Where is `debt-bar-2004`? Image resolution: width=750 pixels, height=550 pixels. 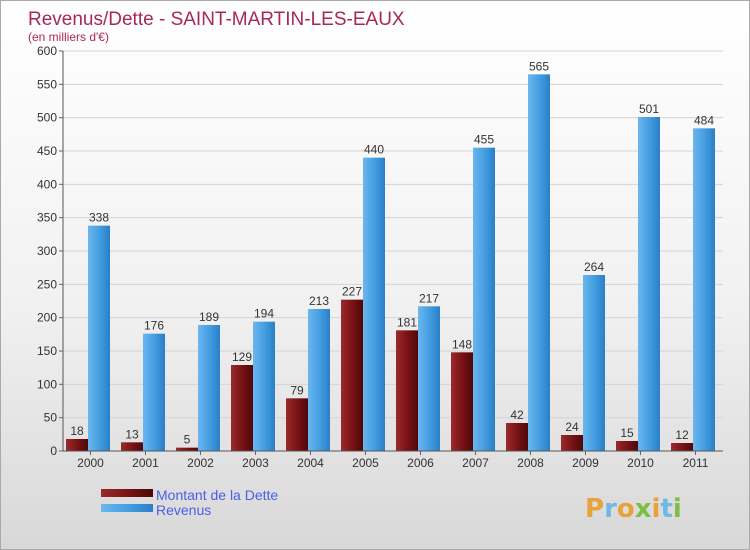 debt-bar-2004 is located at coordinates (297, 424).